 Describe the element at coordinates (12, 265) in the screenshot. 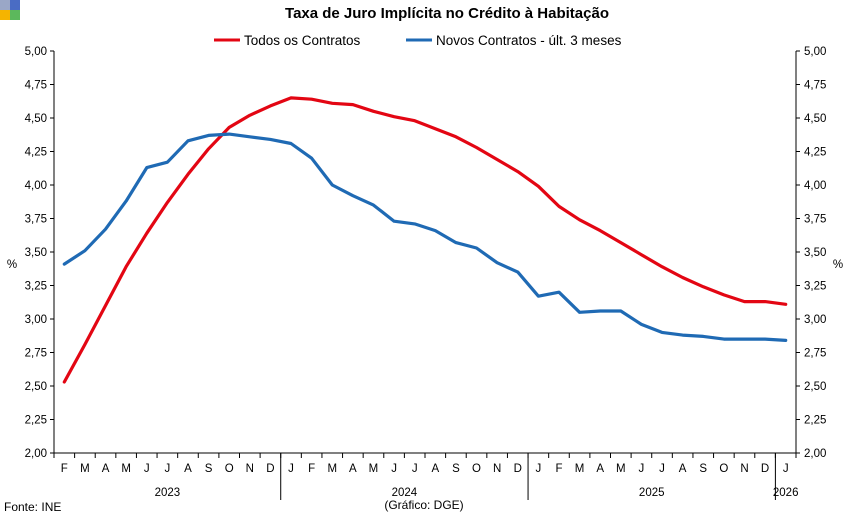

I see `y-axis-label-left: %` at that location.